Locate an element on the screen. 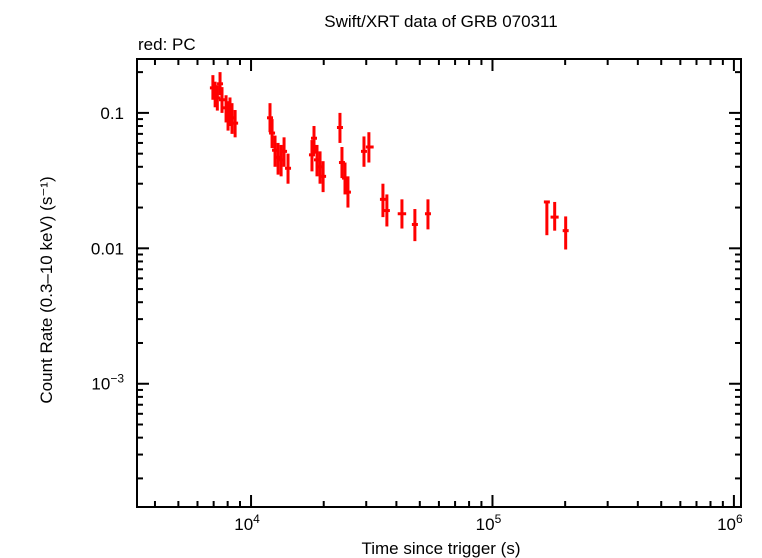  y-axis-tick-labels: 0.1 0.01 10−3 is located at coordinates (107, 249).